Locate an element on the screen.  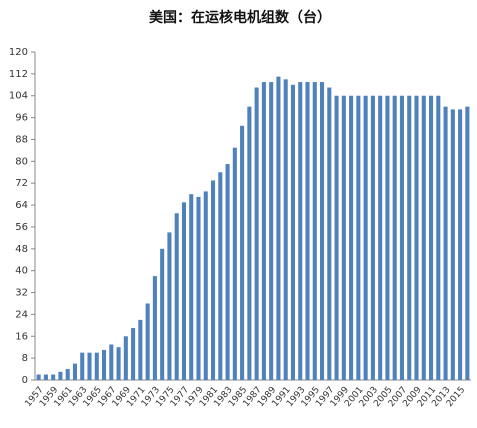
y-tick-label: 64 is located at coordinates (21, 205).